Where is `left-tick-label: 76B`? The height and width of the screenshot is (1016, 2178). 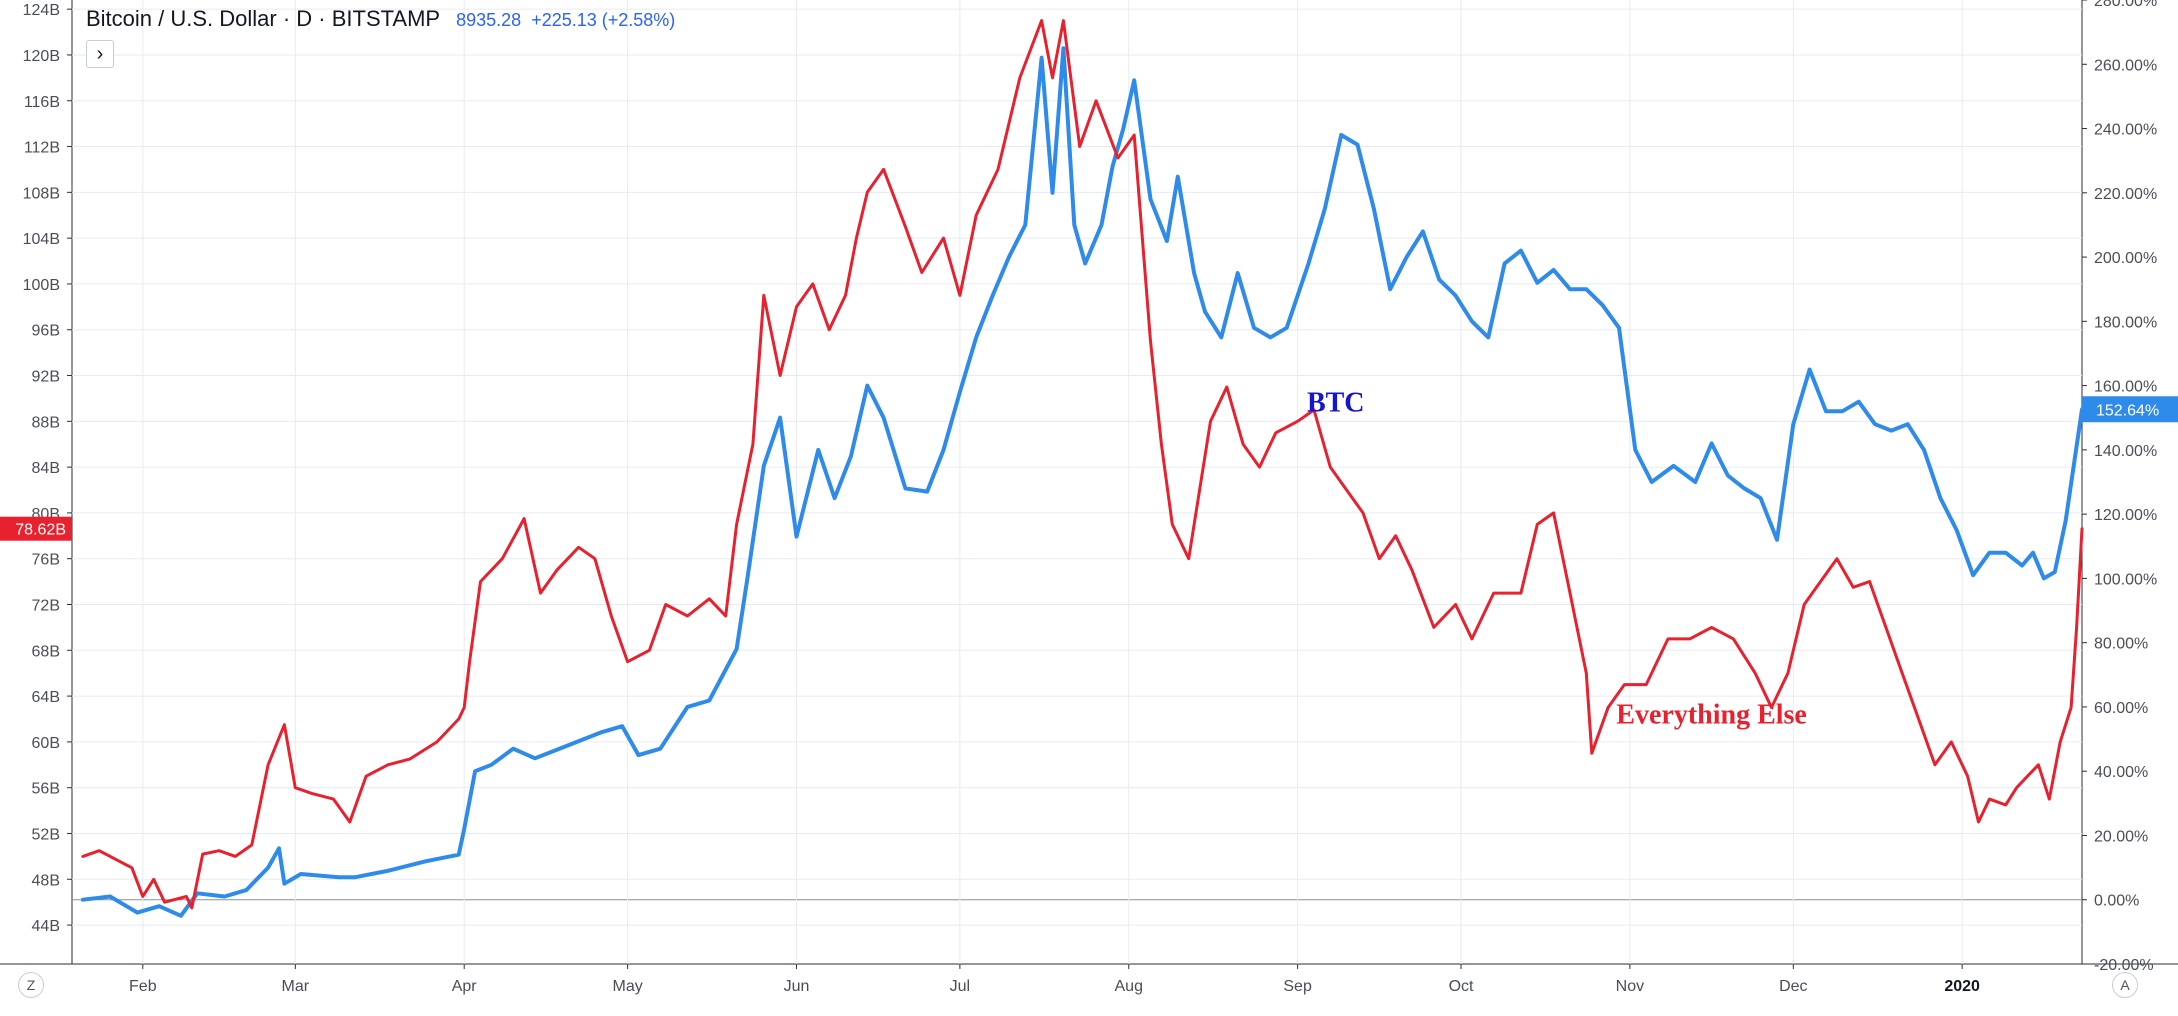
left-tick-label: 76B is located at coordinates (46, 560).